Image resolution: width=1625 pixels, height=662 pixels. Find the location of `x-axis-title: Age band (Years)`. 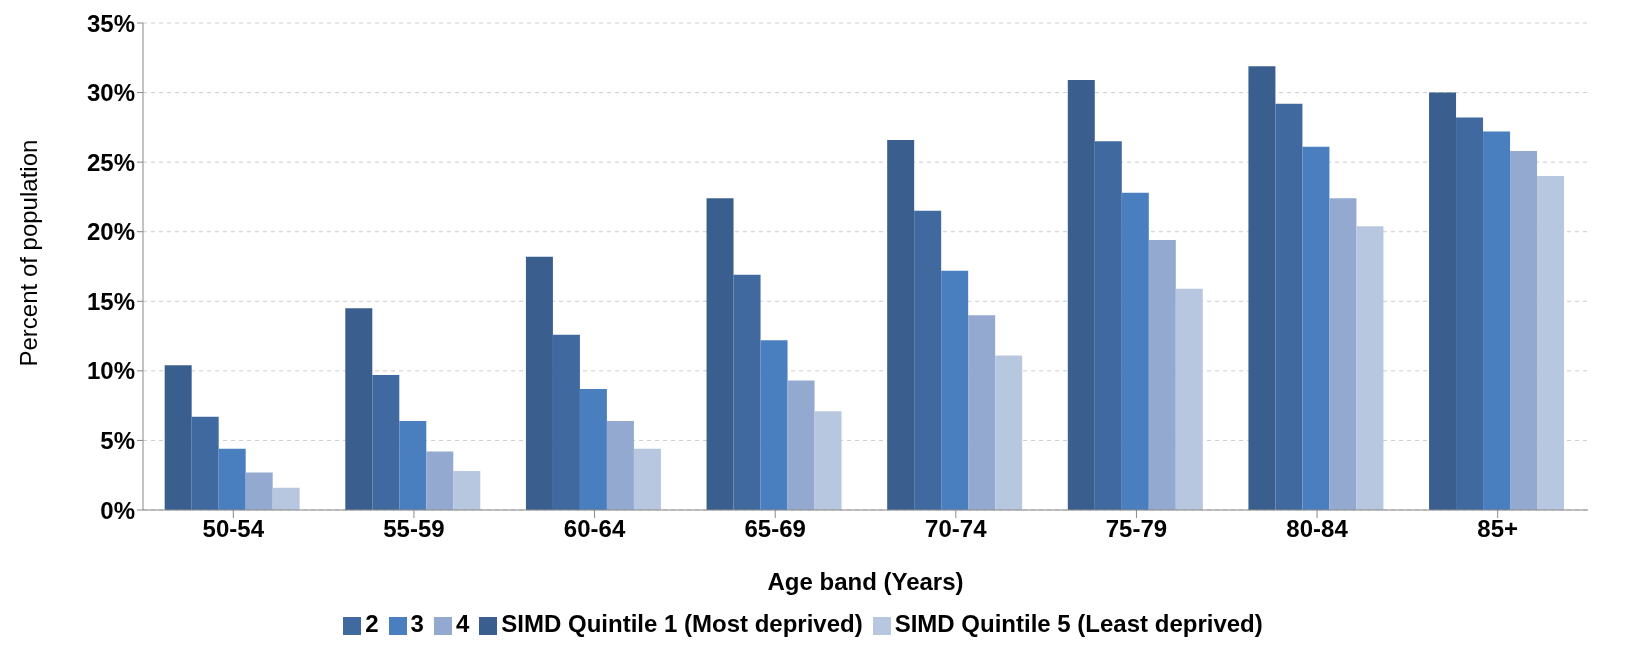

x-axis-title: Age band (Years) is located at coordinates (865, 581).